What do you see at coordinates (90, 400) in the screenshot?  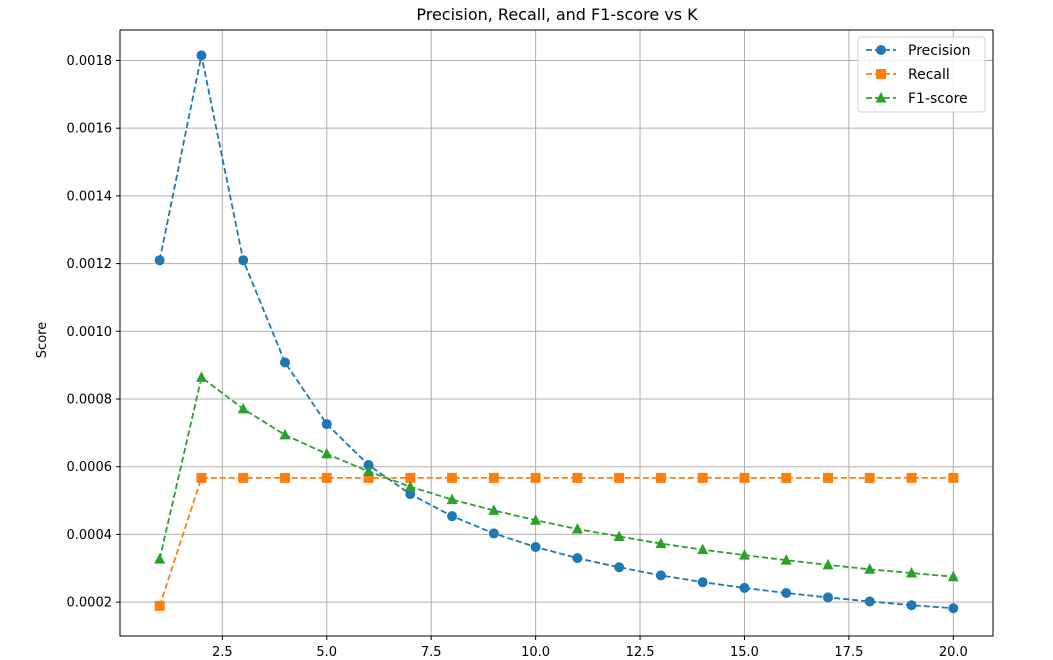 I see `y-tick-label: 0.0008` at bounding box center [90, 400].